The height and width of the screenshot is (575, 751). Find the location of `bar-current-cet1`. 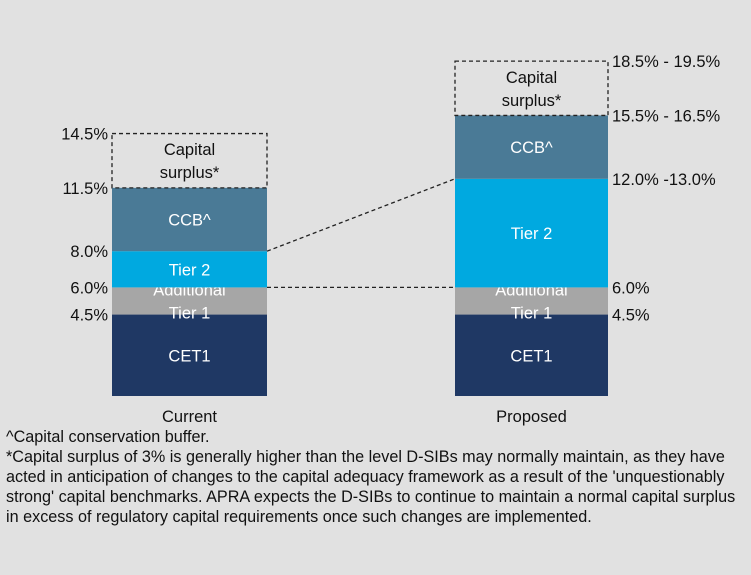

bar-current-cet1 is located at coordinates (189, 355).